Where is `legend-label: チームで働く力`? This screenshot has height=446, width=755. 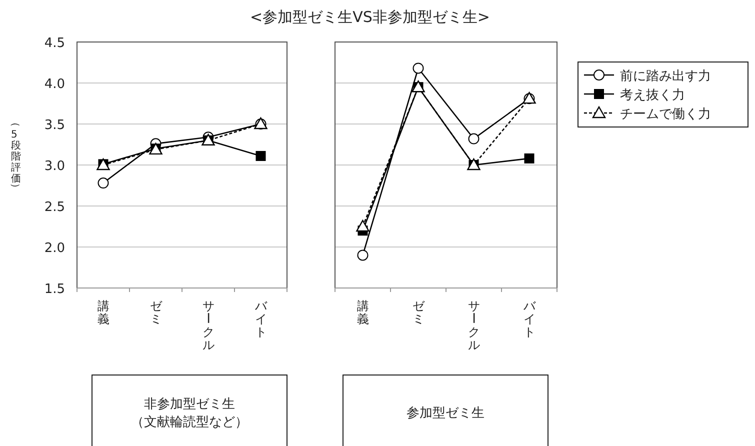
legend-label: チームで働く力 is located at coordinates (665, 114).